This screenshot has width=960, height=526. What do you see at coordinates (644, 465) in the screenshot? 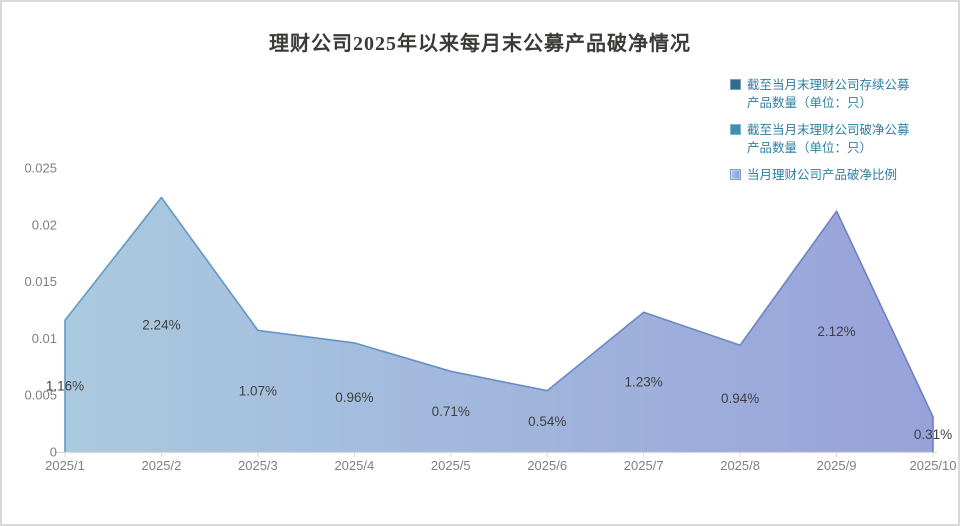
I see `x-axis-label: 2025/7` at bounding box center [644, 465].